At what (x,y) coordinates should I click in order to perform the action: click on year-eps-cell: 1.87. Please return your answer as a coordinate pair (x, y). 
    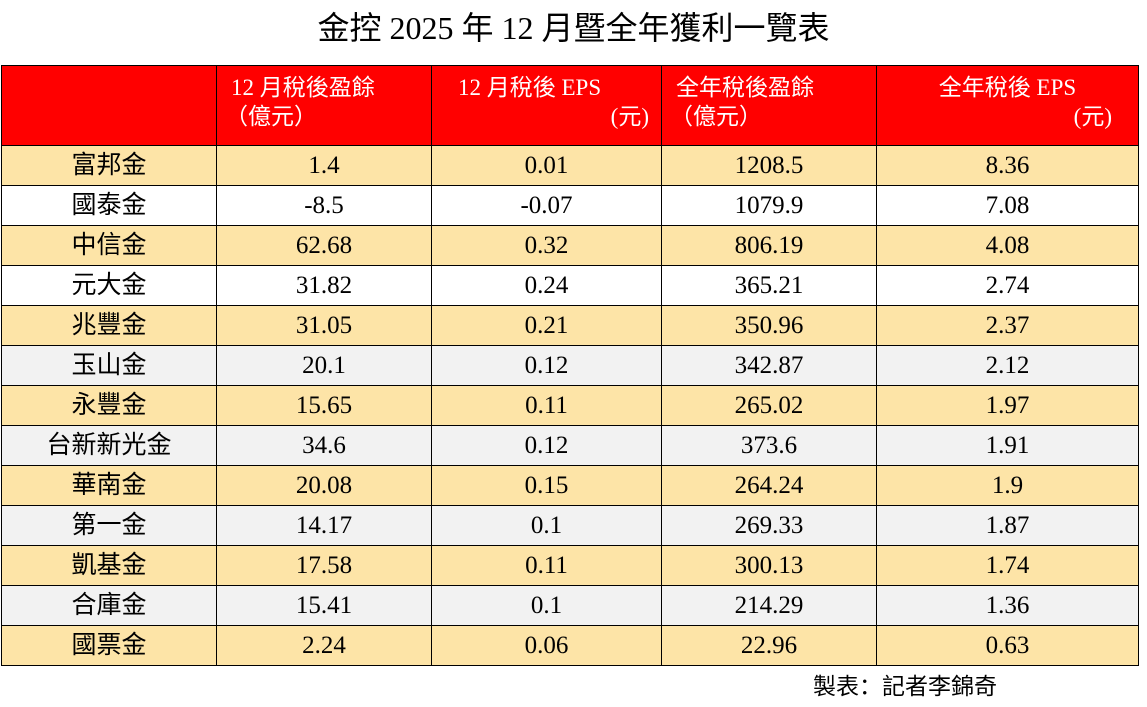
    Looking at the image, I should click on (1007, 525).